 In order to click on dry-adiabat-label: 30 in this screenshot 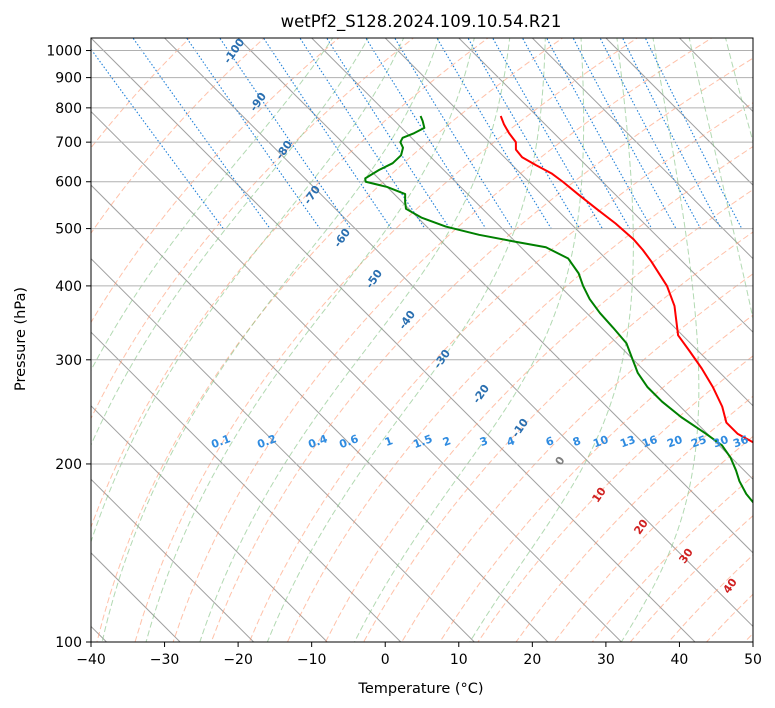, I will do `click(686, 556)`.